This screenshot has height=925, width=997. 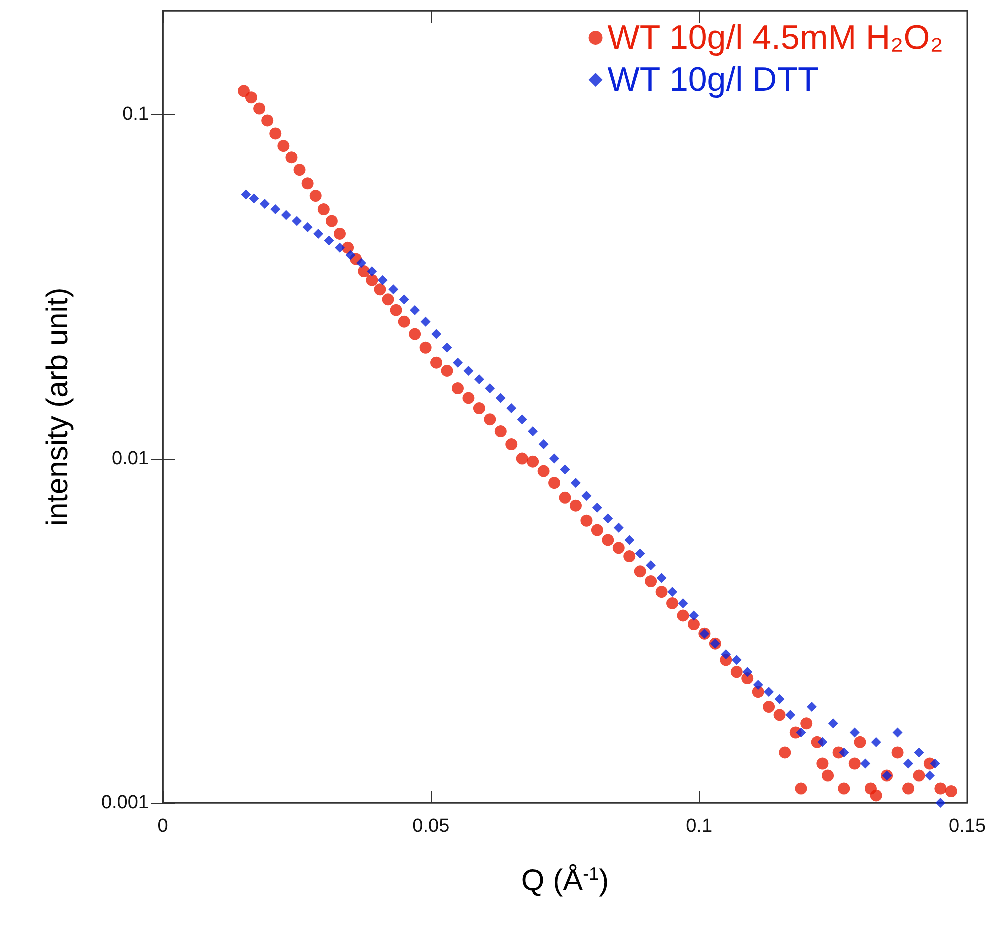 What do you see at coordinates (58, 407) in the screenshot?
I see `y-axis-title: intensity (arb unit)` at bounding box center [58, 407].